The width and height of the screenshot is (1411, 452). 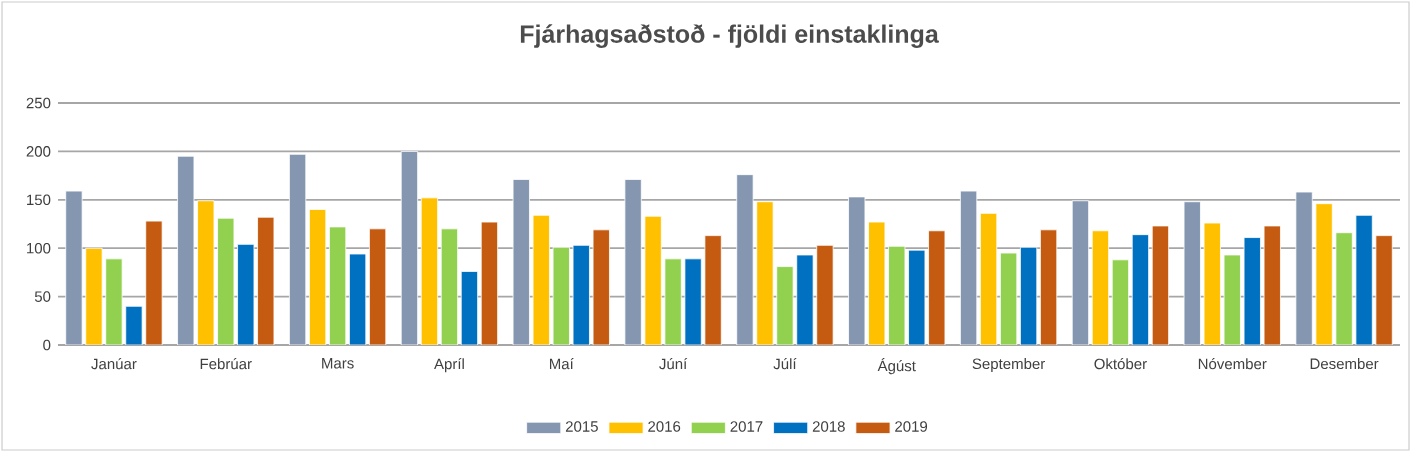 I want to click on x-tick-label: Ágúst, so click(x=896, y=366).